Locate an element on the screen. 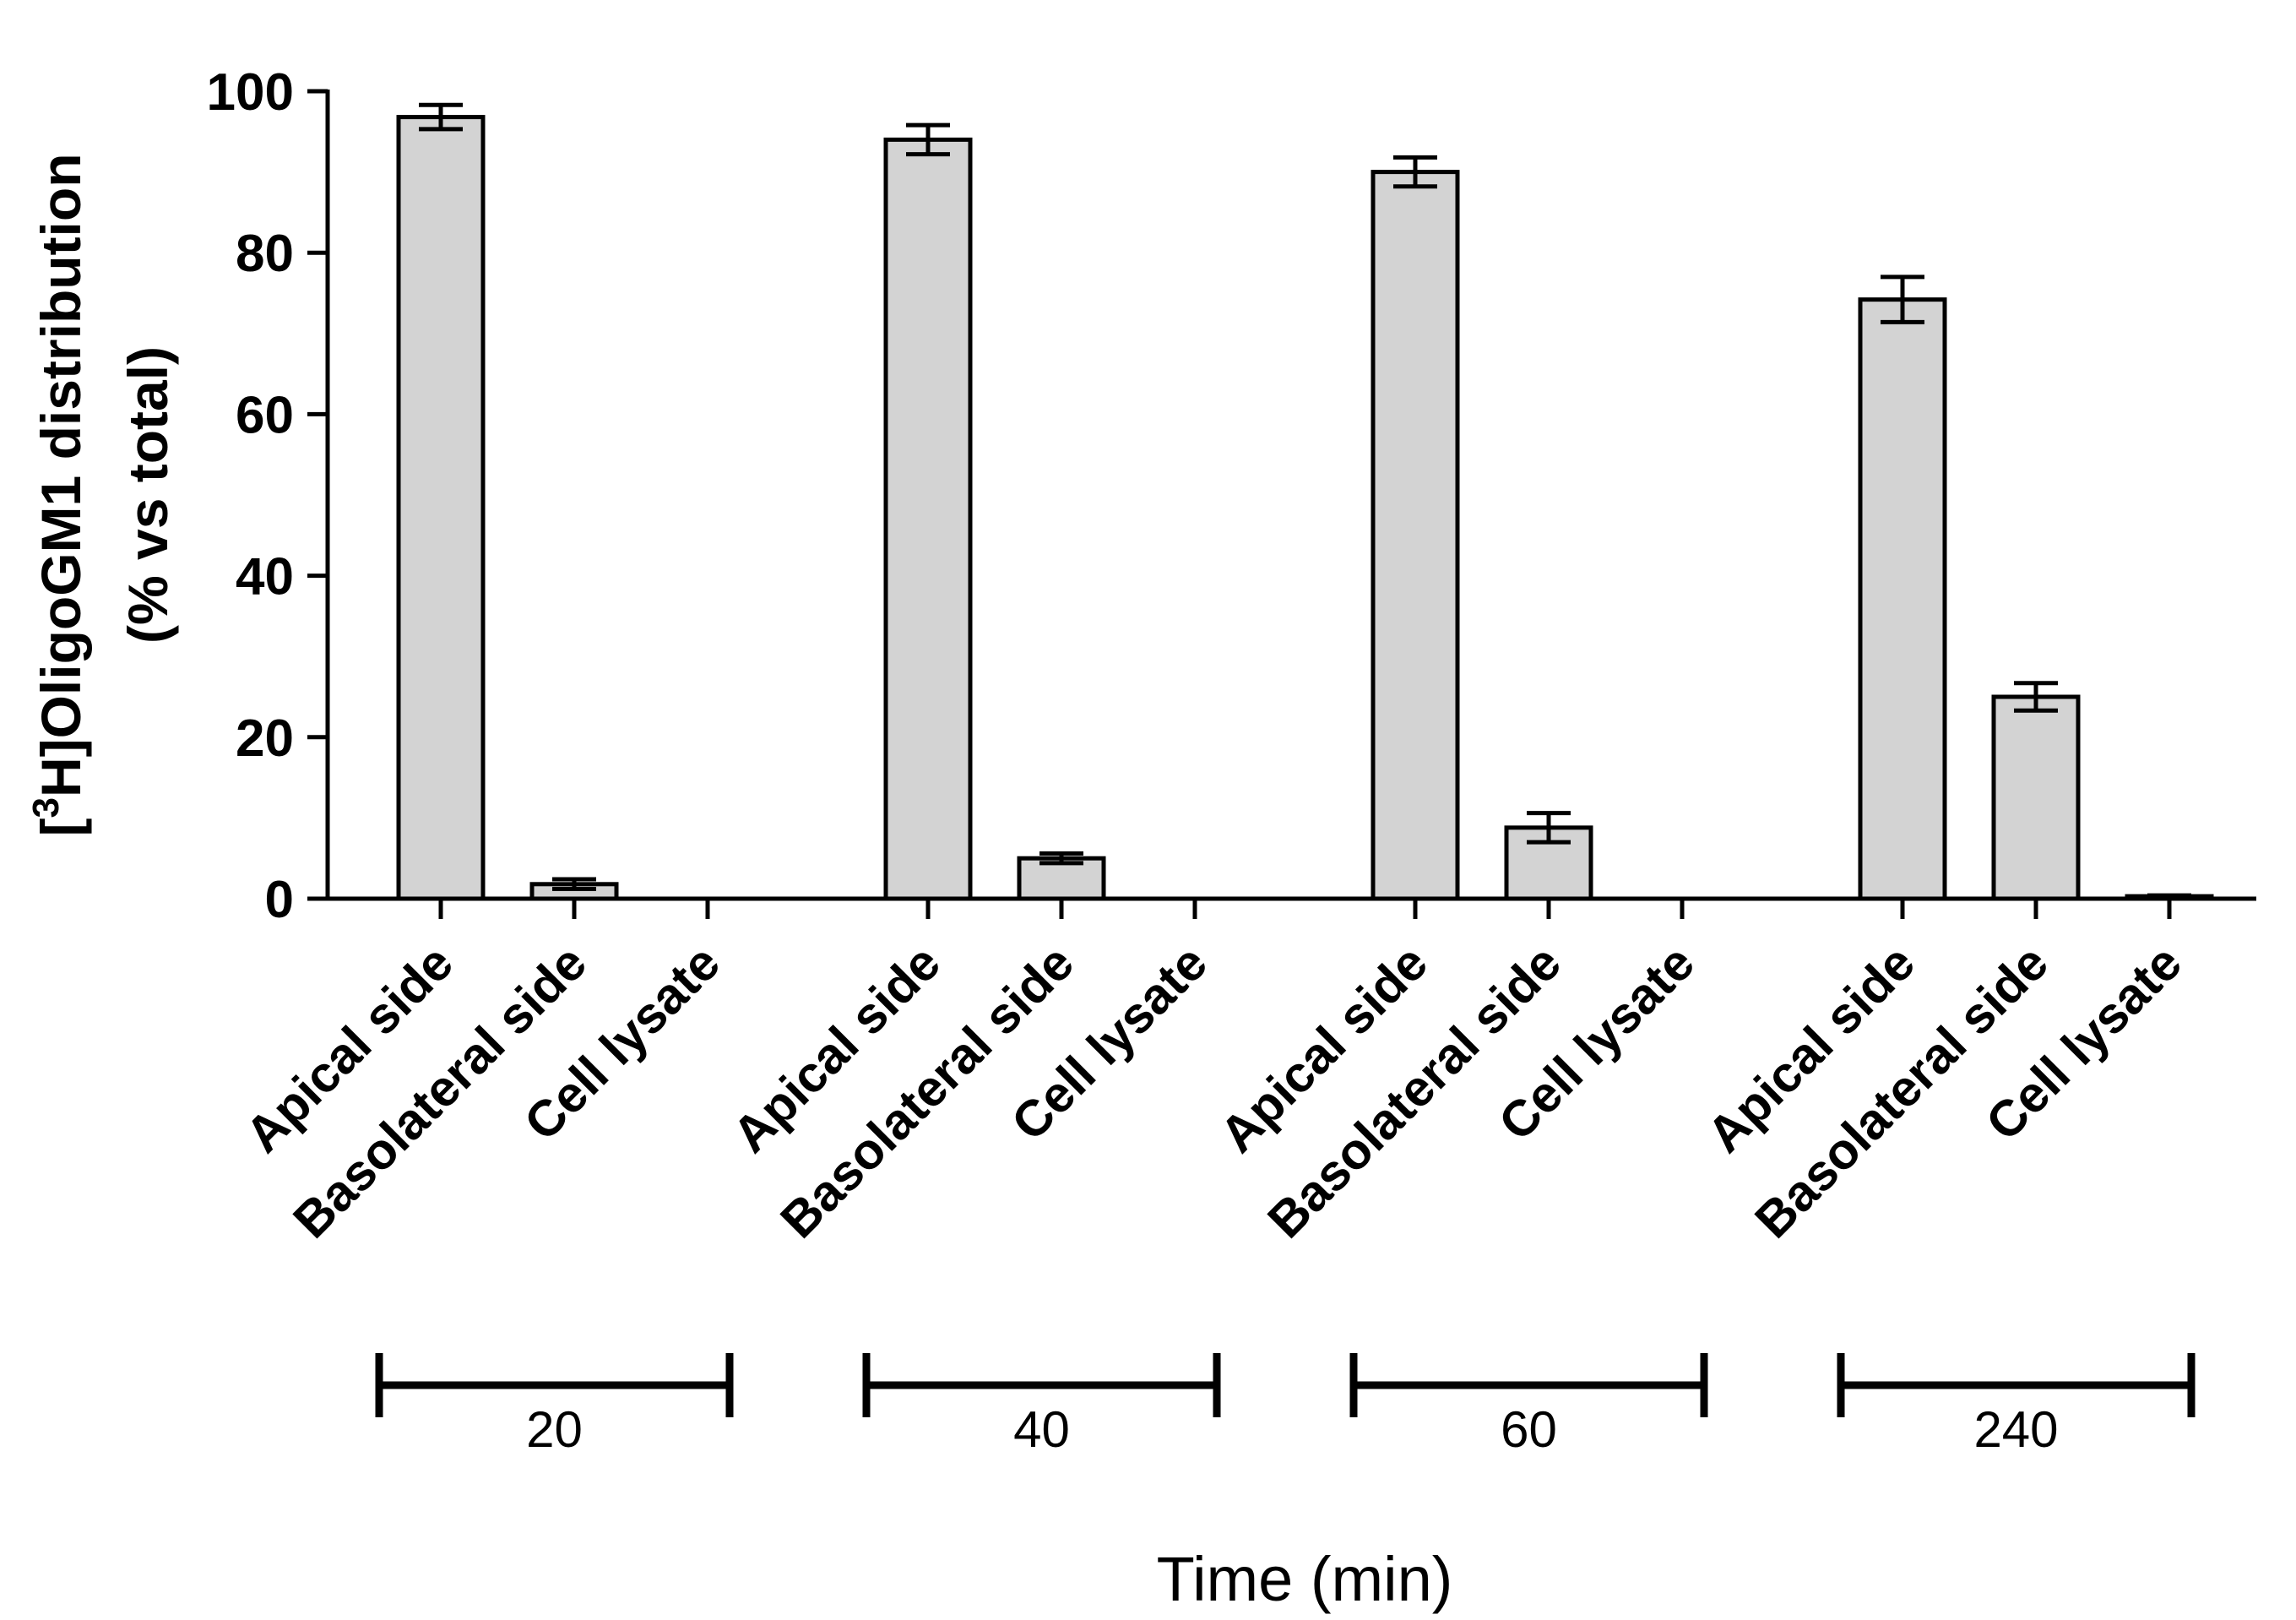 The height and width of the screenshot is (1620, 2296). y-tick-label: 20 is located at coordinates (265, 738).